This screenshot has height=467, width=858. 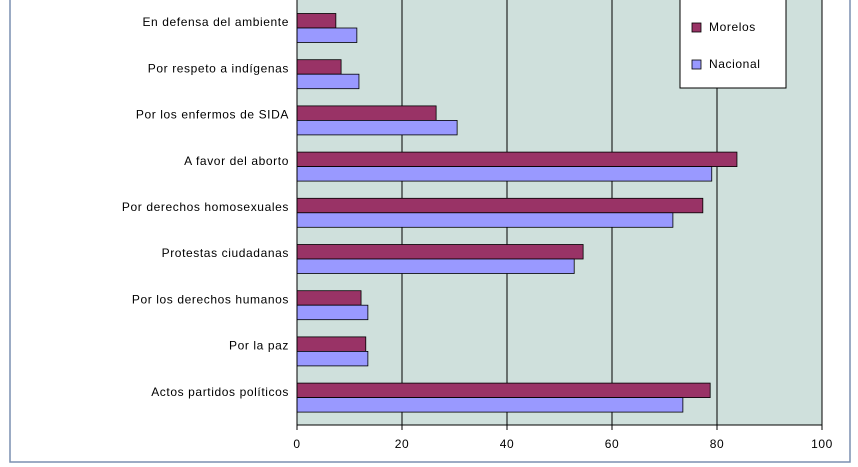 What do you see at coordinates (210, 299) in the screenshot?
I see `y-tick-label: Por los derechos humanos` at bounding box center [210, 299].